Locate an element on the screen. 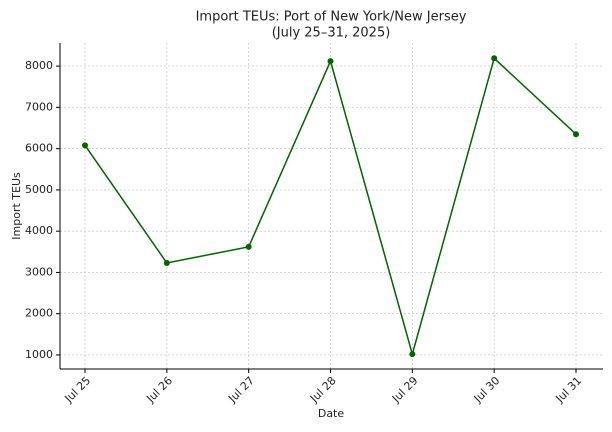 This screenshot has width=612, height=432. y-tick-label: 3000 is located at coordinates (39, 271).